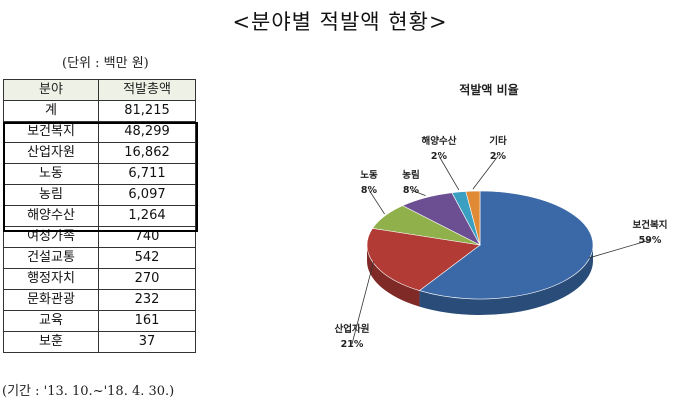 The image size is (680, 402). I want to click on table-row: 문화관광 232, so click(99, 300).